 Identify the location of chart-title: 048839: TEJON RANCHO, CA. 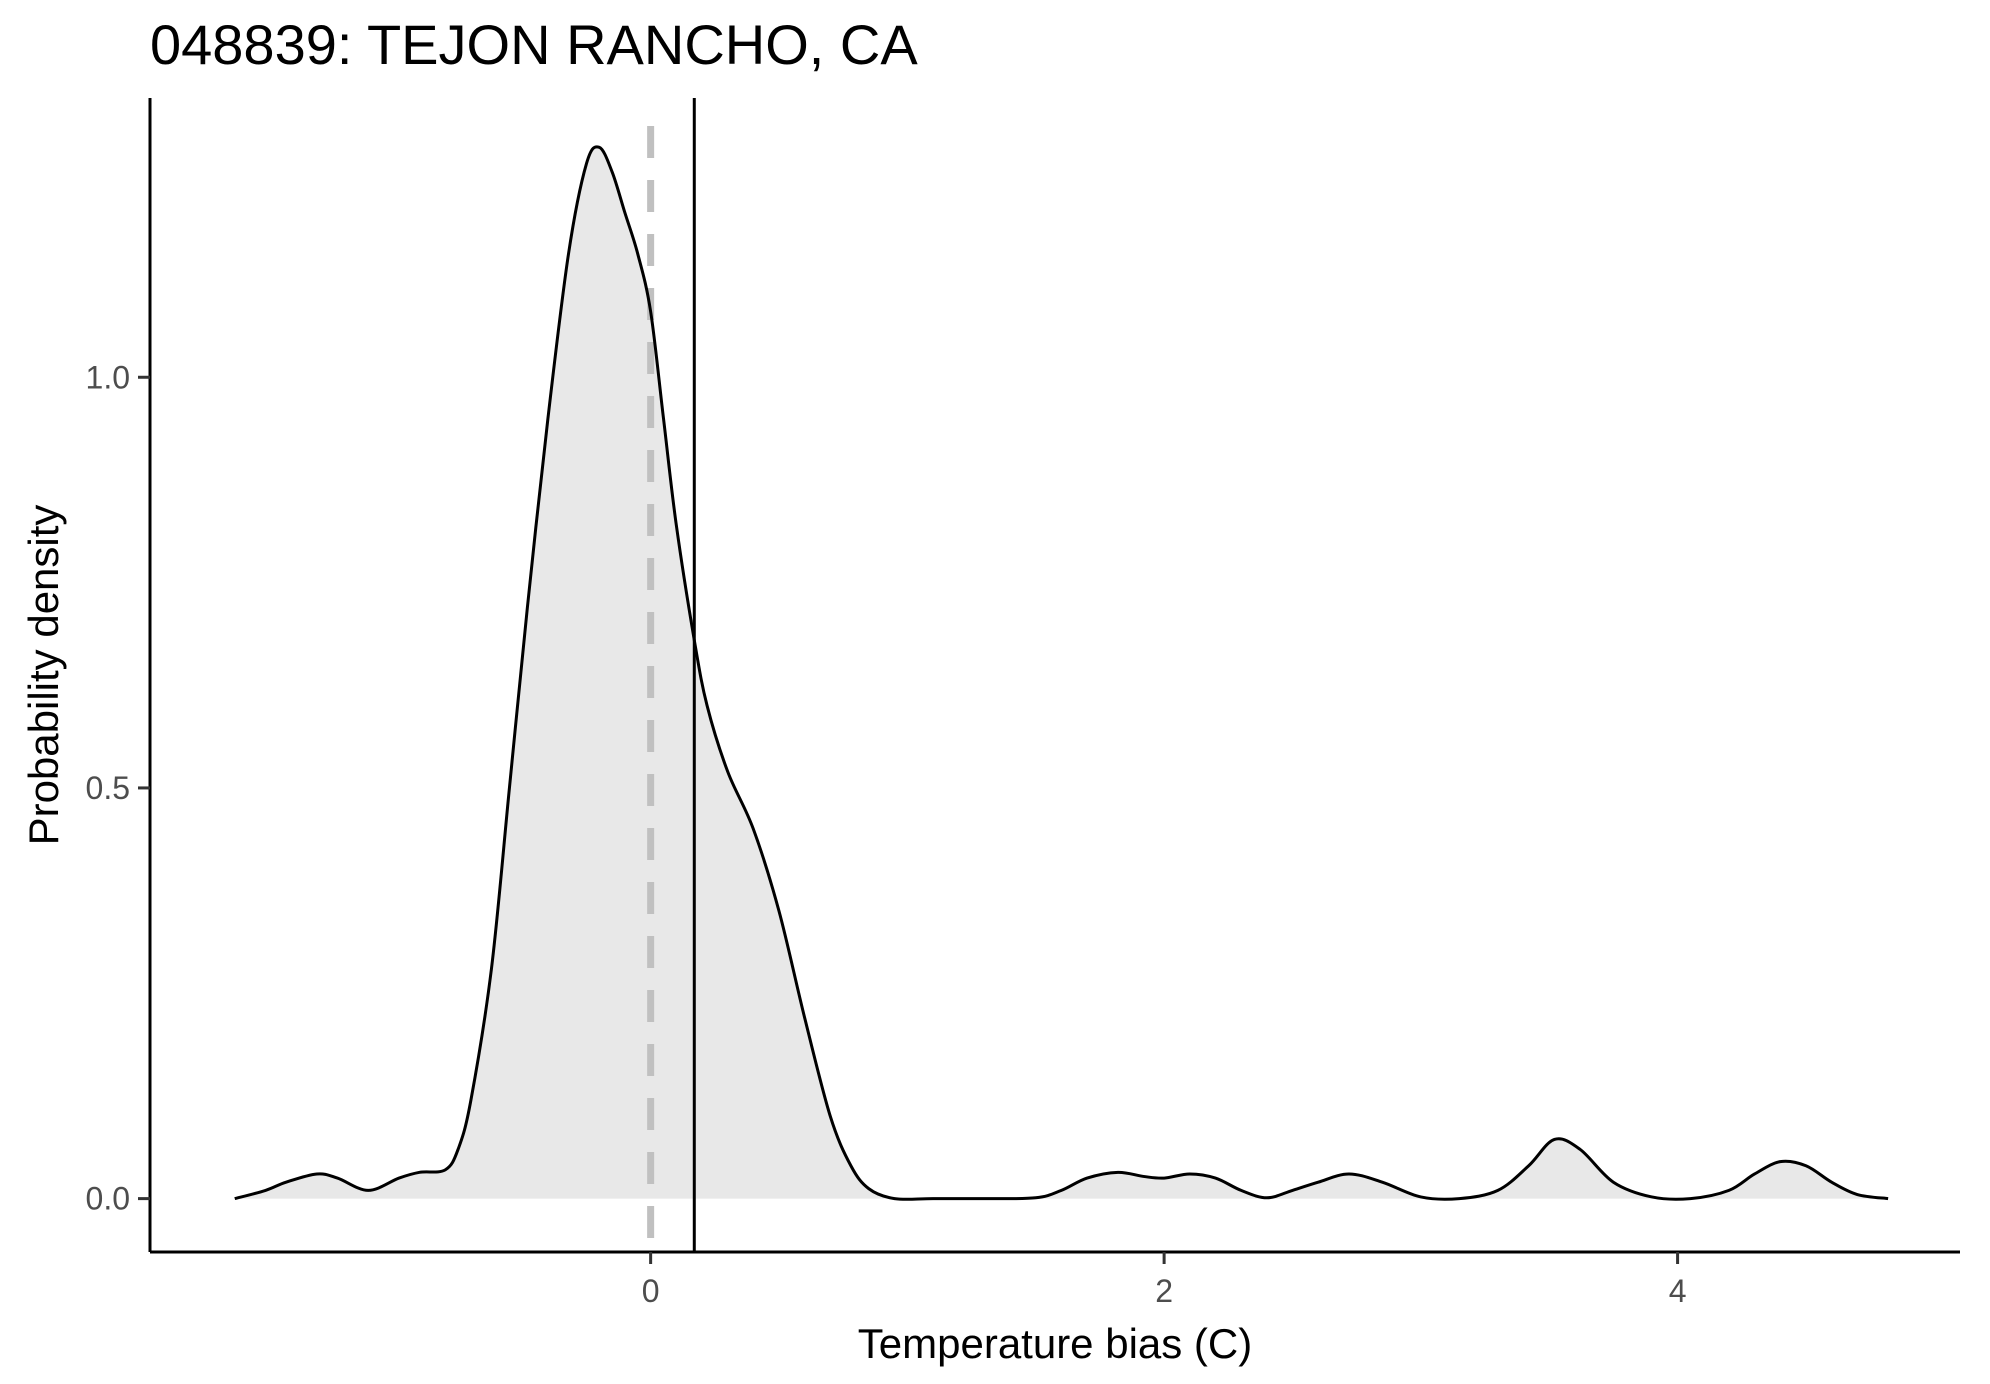
(534, 44).